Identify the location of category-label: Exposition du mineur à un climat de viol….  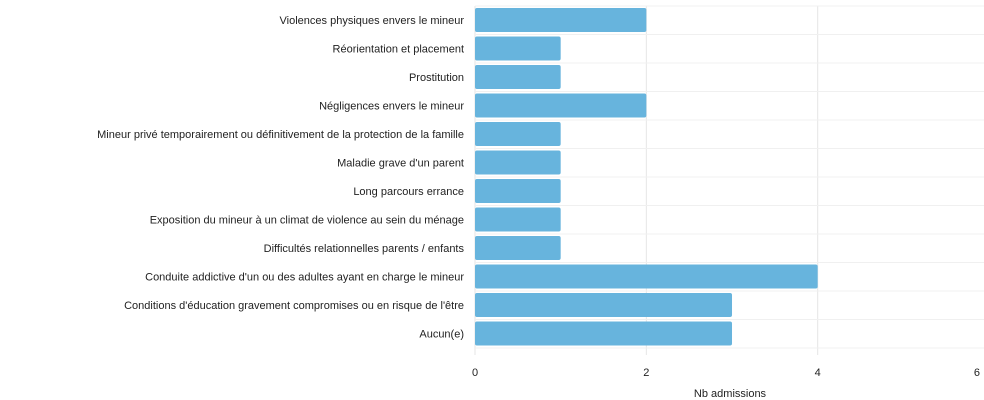
(307, 221).